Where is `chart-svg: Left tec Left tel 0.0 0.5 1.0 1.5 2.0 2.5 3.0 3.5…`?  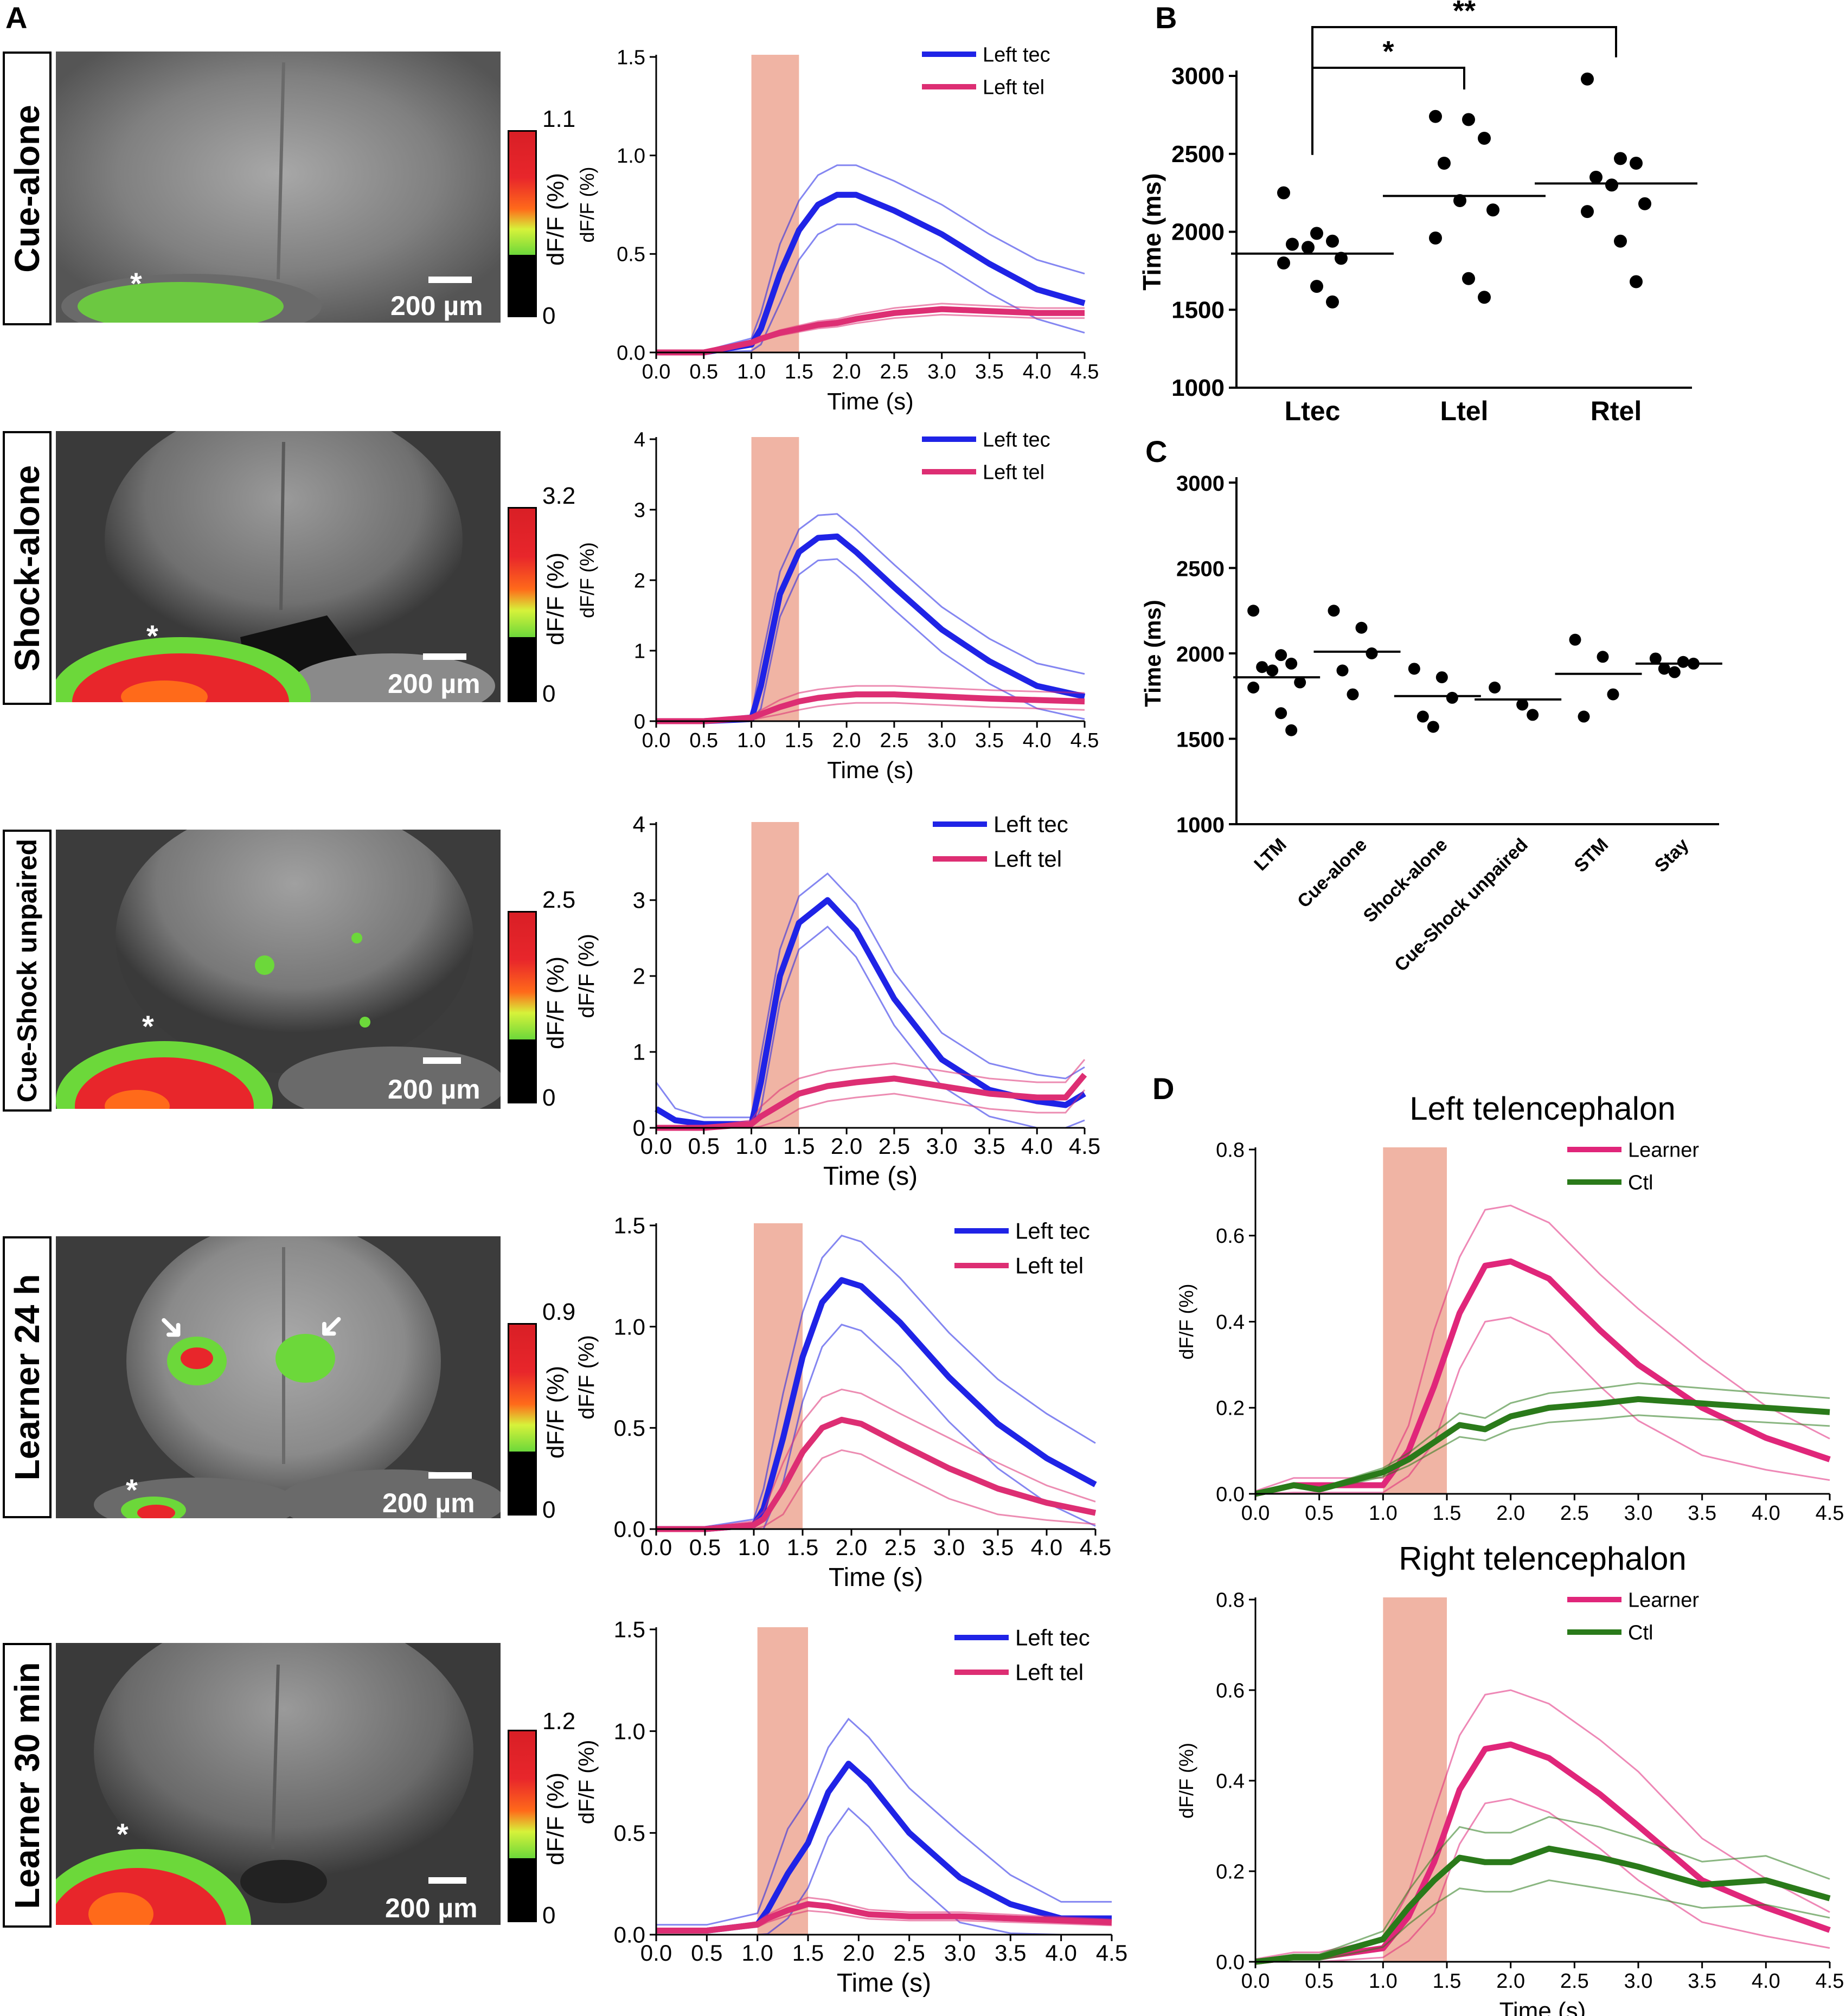
chart-svg: Left tec Left tel 0.0 0.5 1.0 1.5 2.0 2.5 3.0 3.5… is located at coordinates (838, 606).